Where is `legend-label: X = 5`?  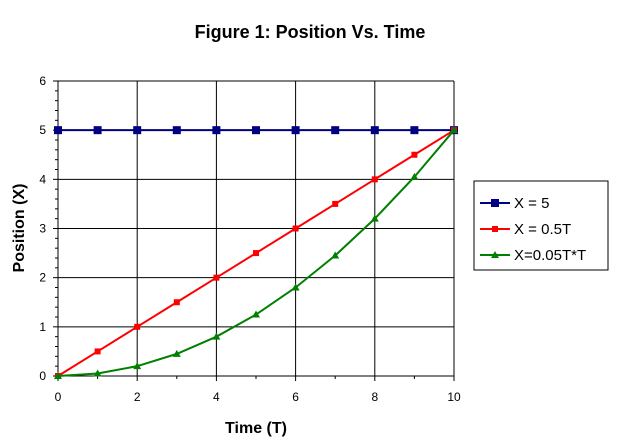 legend-label: X = 5 is located at coordinates (531, 203).